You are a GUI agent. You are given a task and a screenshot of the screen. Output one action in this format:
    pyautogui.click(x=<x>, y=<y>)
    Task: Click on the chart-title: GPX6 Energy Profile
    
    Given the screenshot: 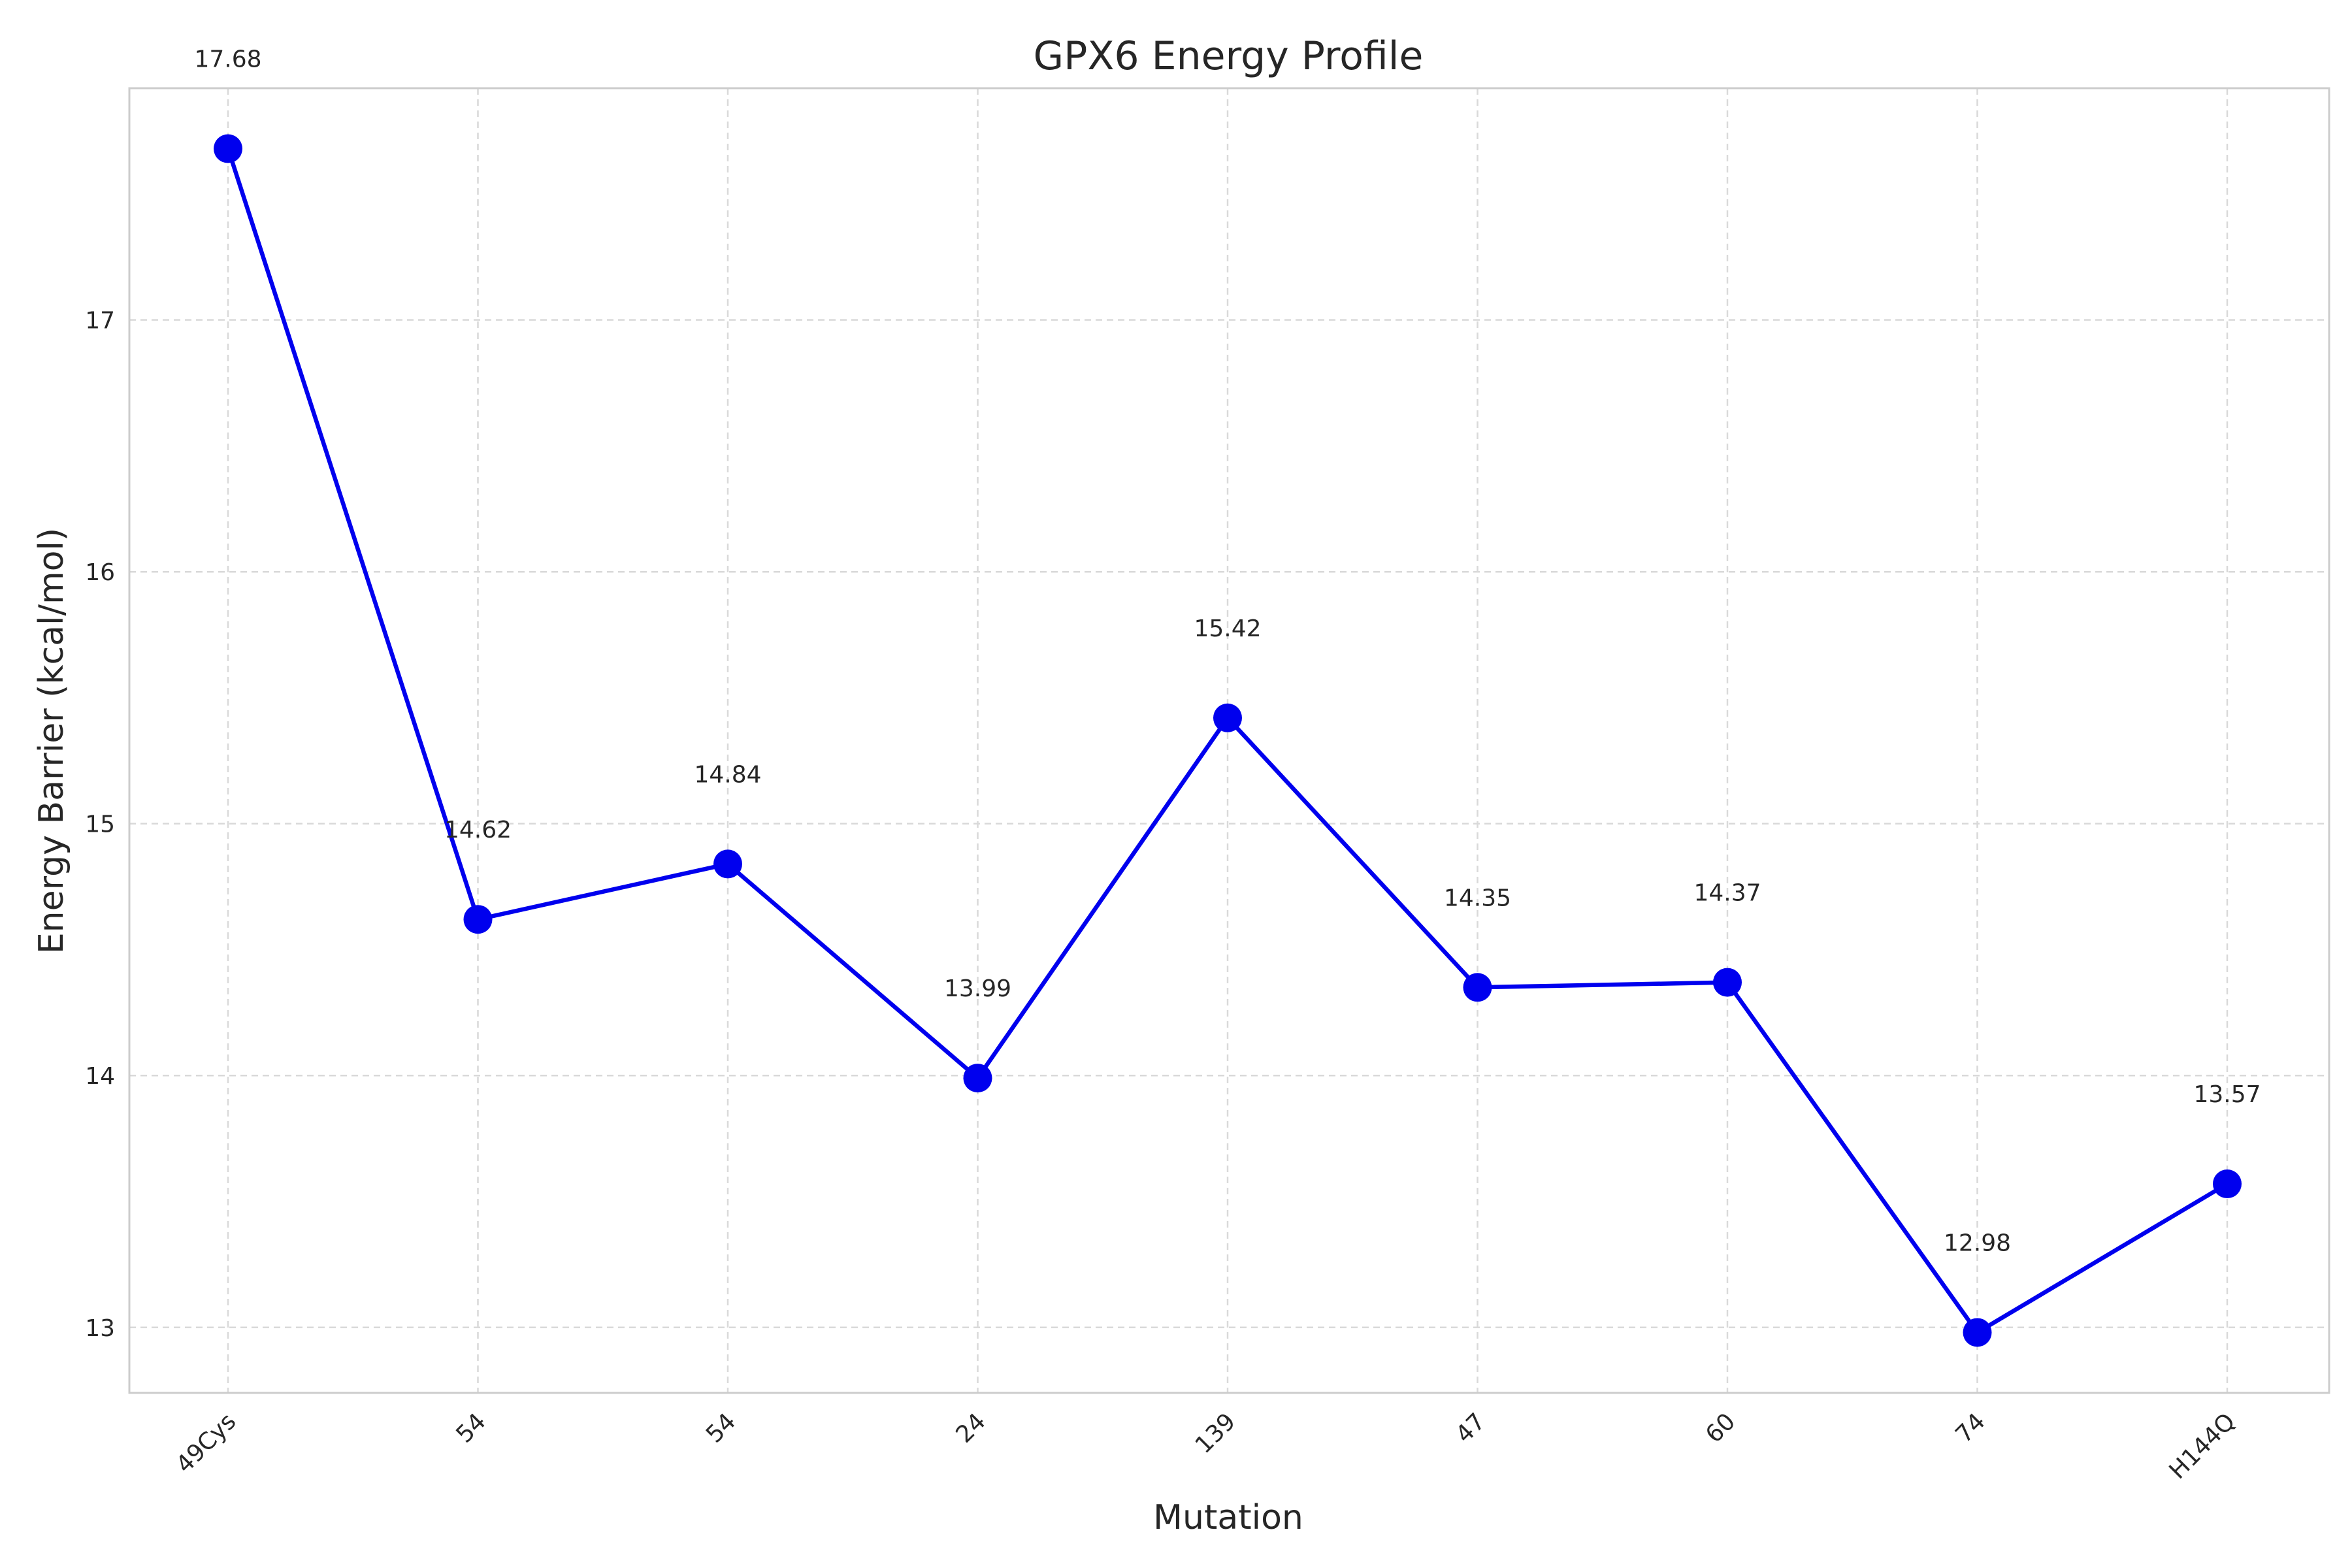 What is the action you would take?
    pyautogui.click(x=1229, y=56)
    